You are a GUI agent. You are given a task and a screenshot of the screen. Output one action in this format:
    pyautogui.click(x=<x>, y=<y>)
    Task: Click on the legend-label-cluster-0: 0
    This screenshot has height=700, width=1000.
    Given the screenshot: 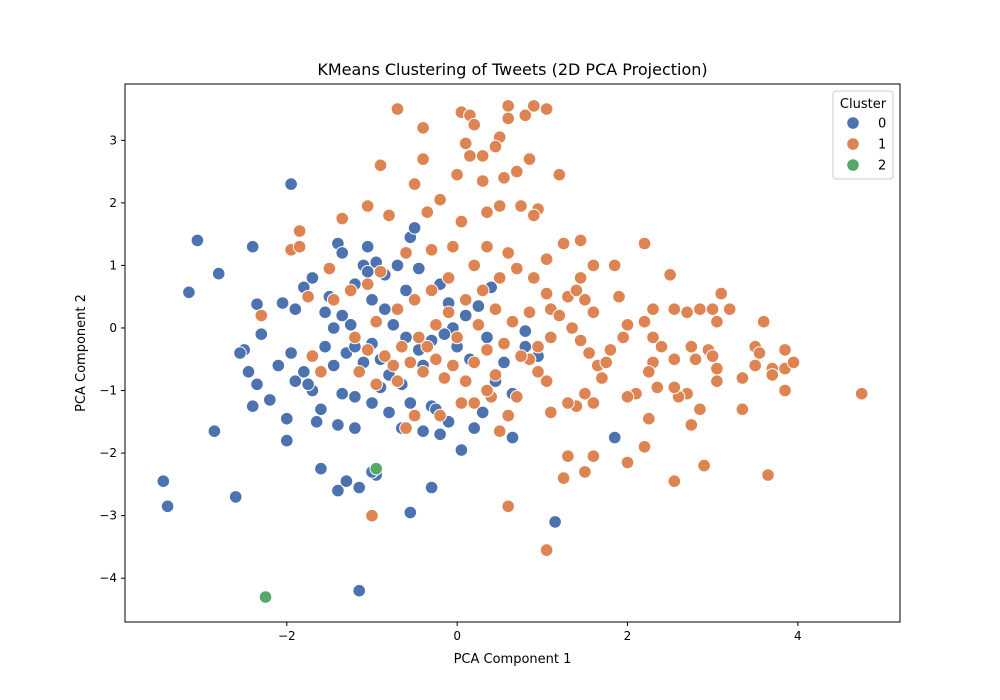 What is the action you would take?
    pyautogui.click(x=882, y=124)
    